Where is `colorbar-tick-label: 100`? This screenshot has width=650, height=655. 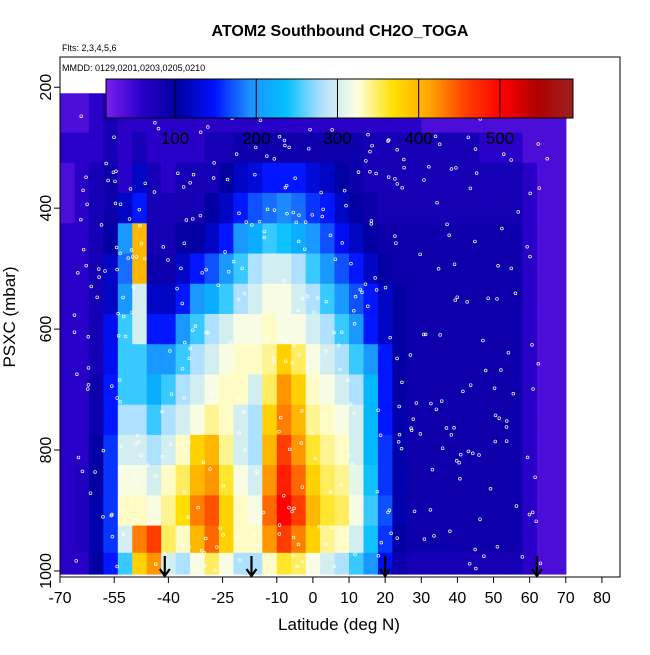
colorbar-tick-label: 100 is located at coordinates (175, 138).